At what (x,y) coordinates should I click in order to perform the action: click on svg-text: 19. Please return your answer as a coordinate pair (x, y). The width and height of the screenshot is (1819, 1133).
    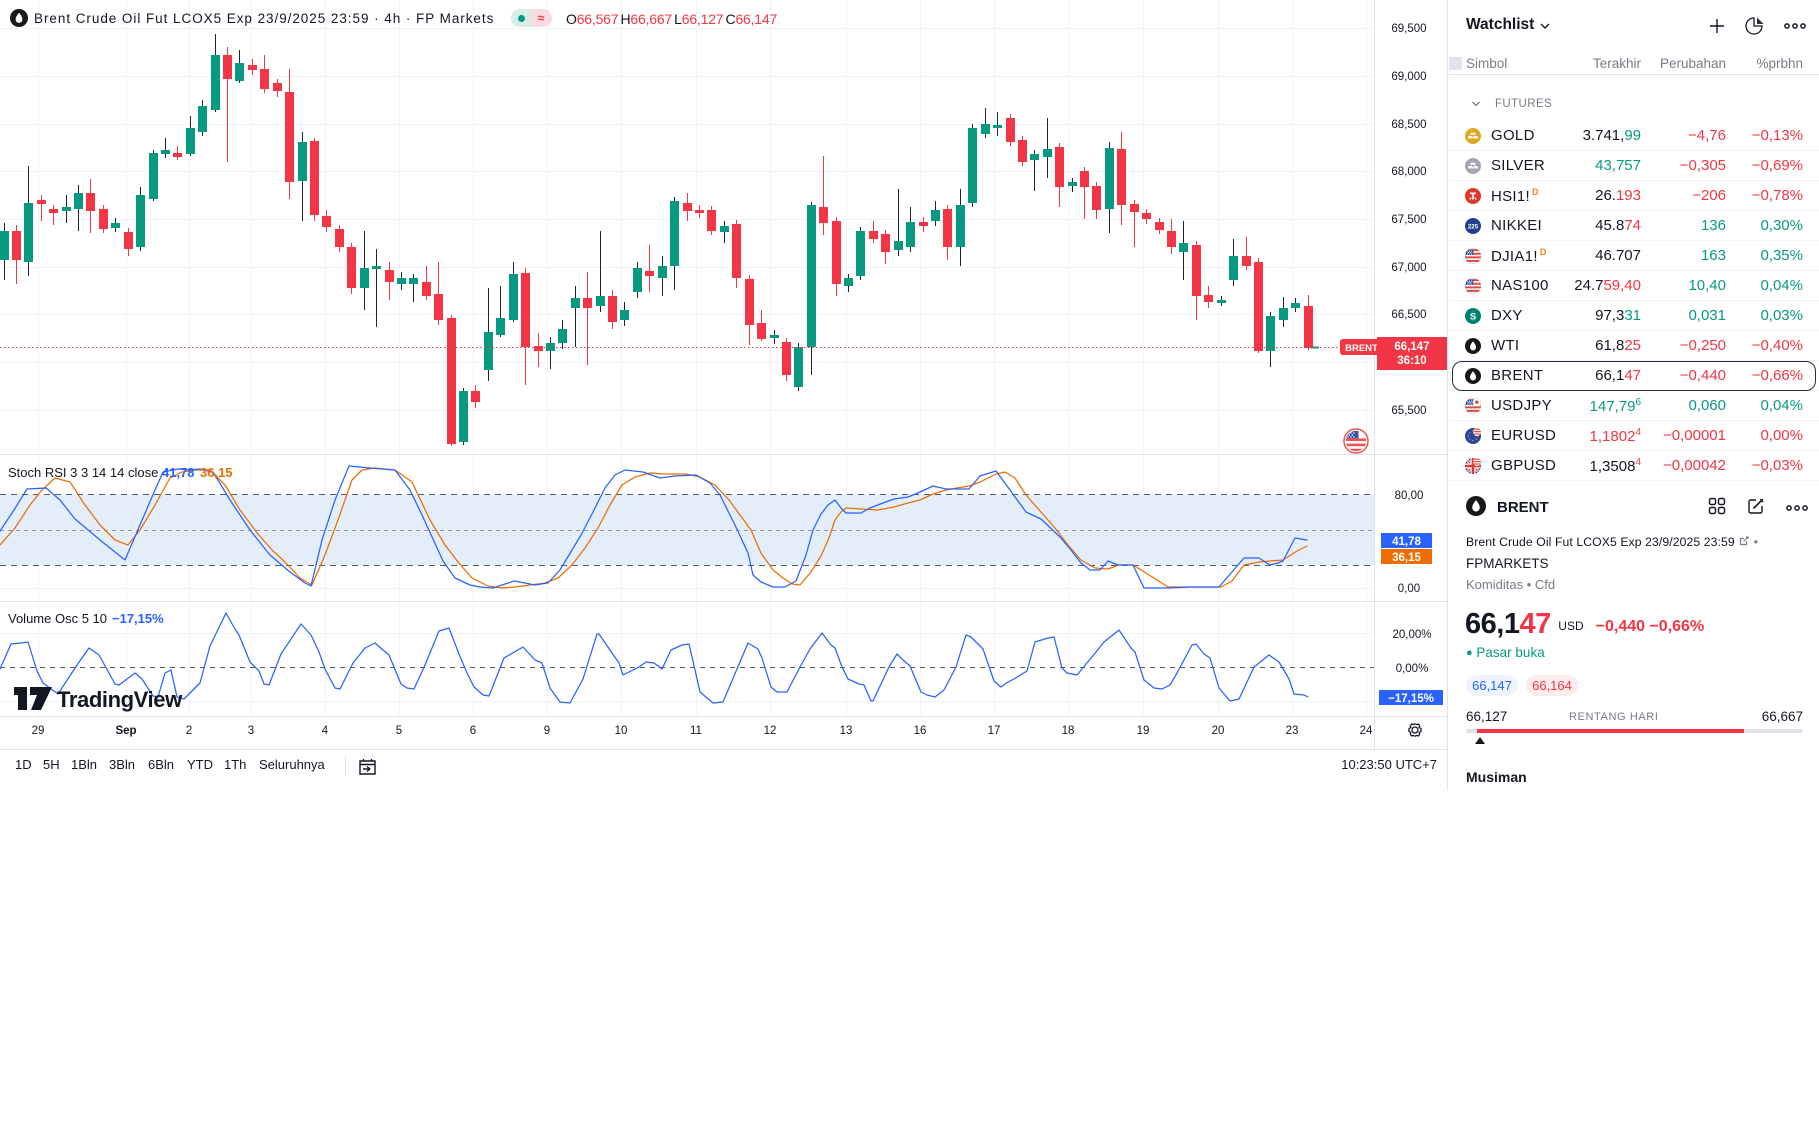
    Looking at the image, I should click on (1143, 731).